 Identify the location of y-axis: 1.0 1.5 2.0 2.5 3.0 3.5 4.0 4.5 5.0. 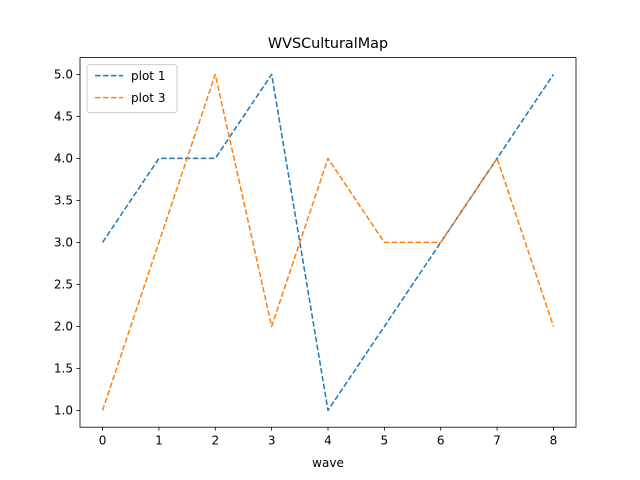
(67, 243).